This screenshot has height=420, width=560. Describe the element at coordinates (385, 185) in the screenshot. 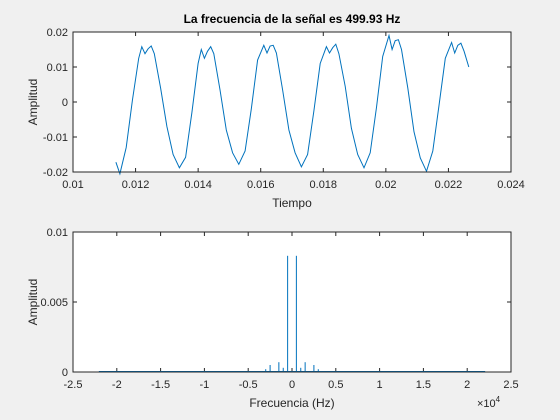

I see `x-tick-label: 0.02` at that location.